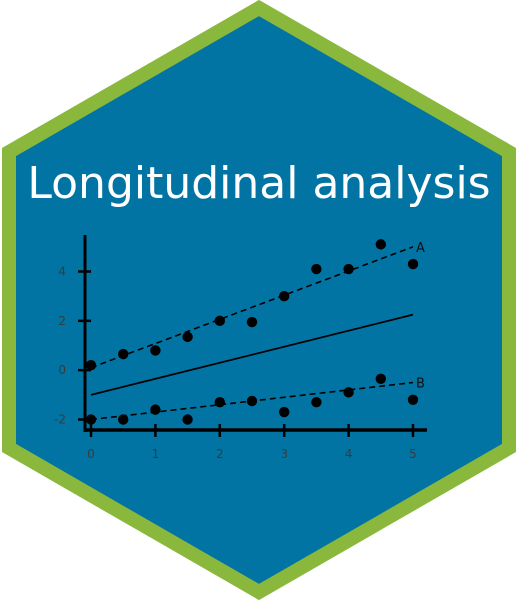  I want to click on sticker-title: Longitudinal analysis, so click(258, 183).